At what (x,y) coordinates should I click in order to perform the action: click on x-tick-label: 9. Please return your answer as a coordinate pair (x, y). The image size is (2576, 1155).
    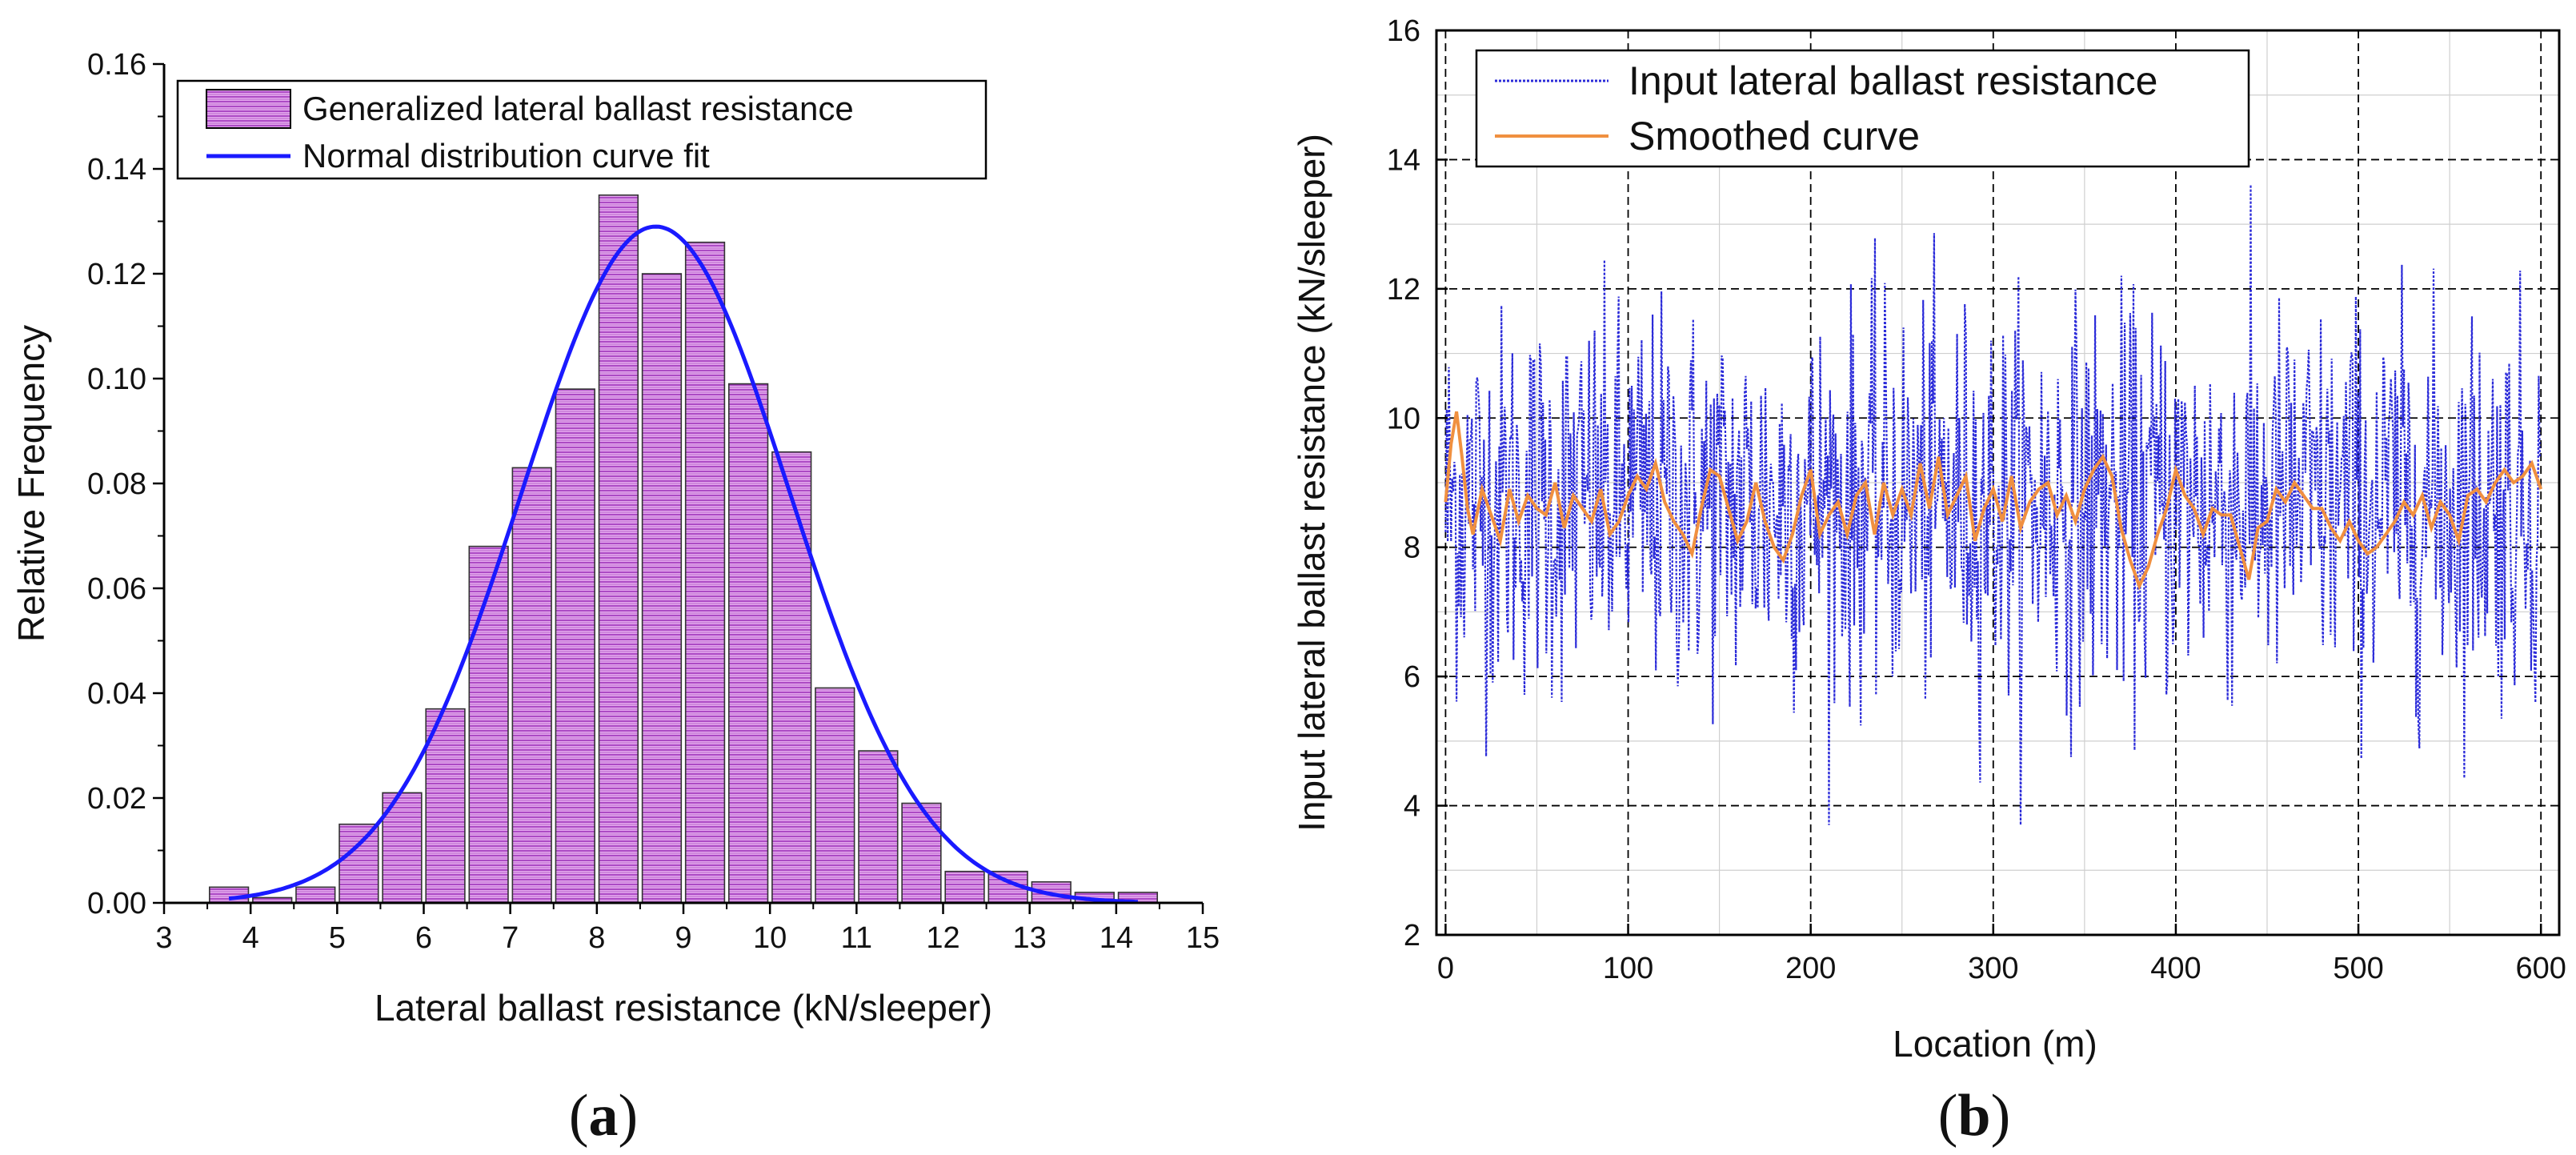
    Looking at the image, I should click on (683, 938).